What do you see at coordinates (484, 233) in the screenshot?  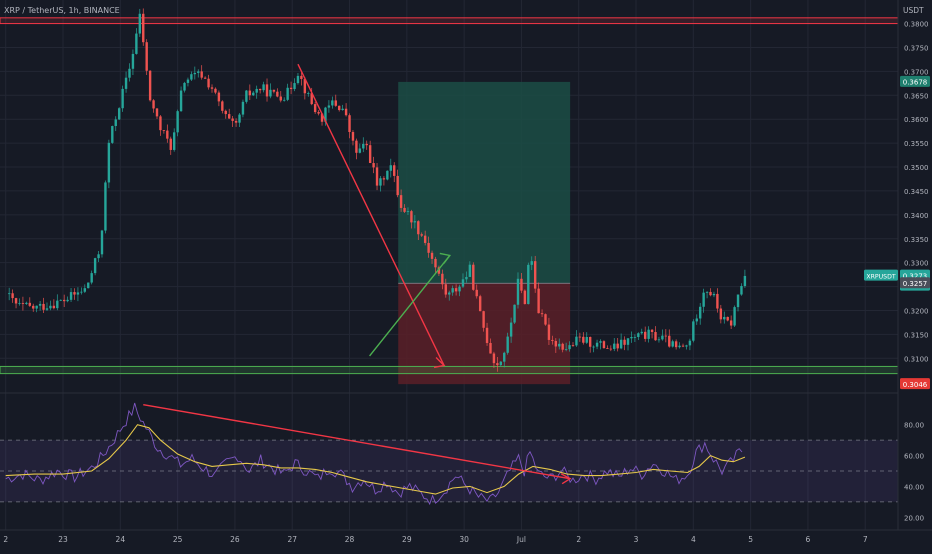 I see `position-zones` at bounding box center [484, 233].